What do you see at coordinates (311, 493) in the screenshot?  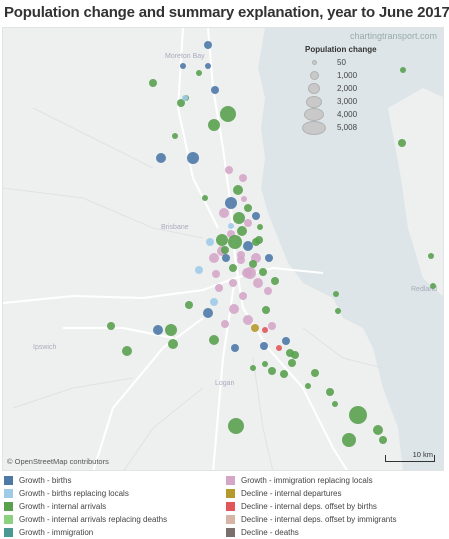 I see `legend-item: Decline - internal departures` at bounding box center [311, 493].